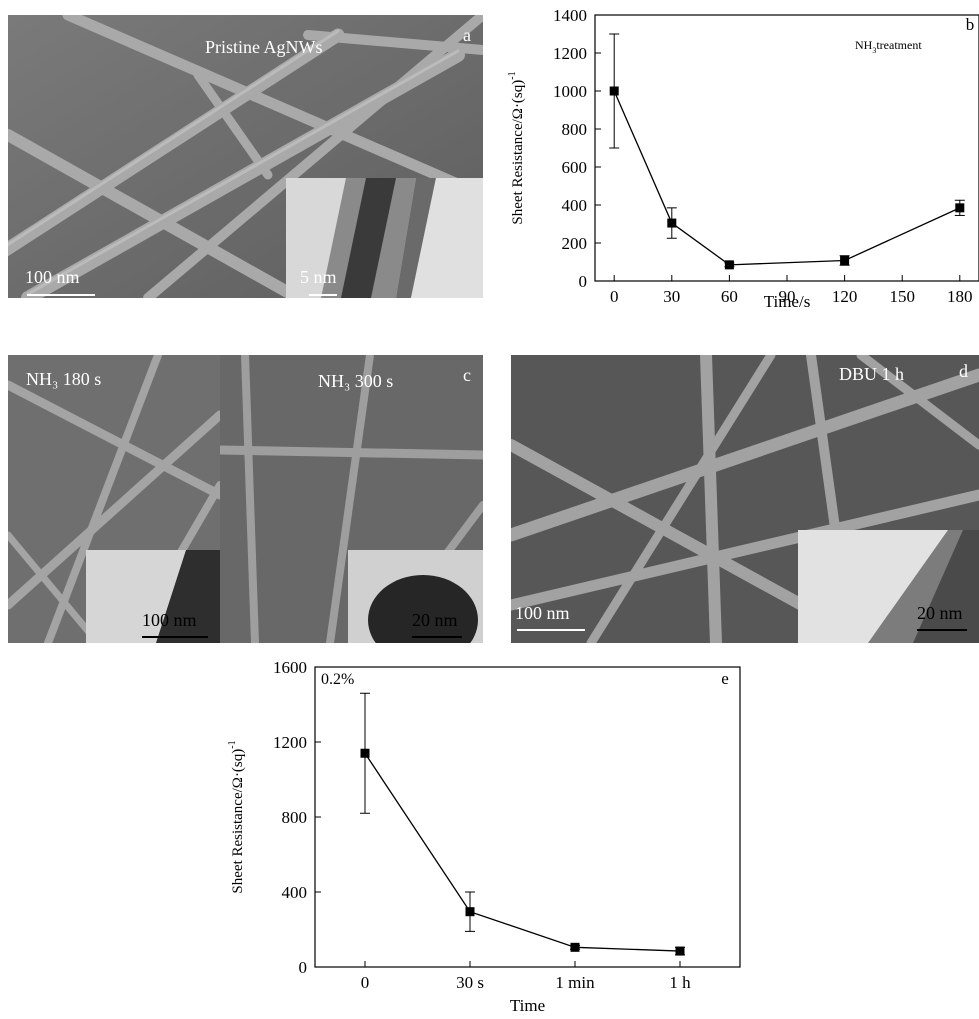 This screenshot has width=979, height=1019. Describe the element at coordinates (356, 381) in the screenshot. I see `panel-c-label-right: NH₃ 300 s` at that location.